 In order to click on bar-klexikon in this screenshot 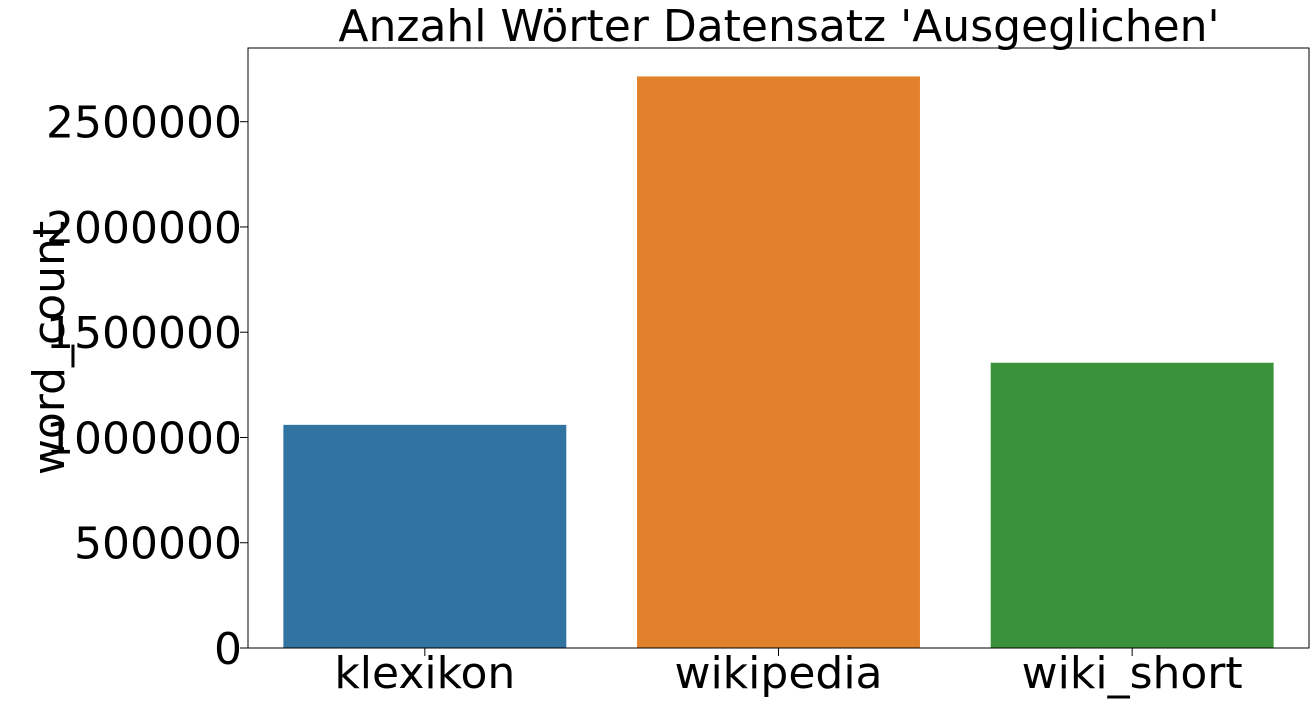, I will do `click(425, 536)`.